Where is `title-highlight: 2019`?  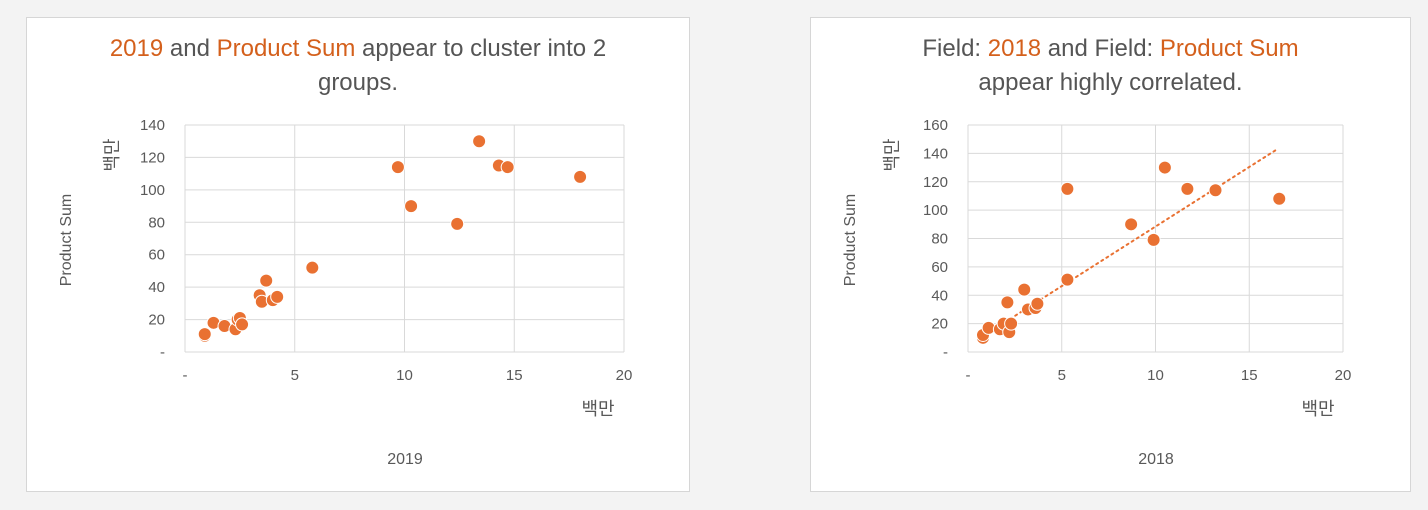 title-highlight: 2019 is located at coordinates (136, 48).